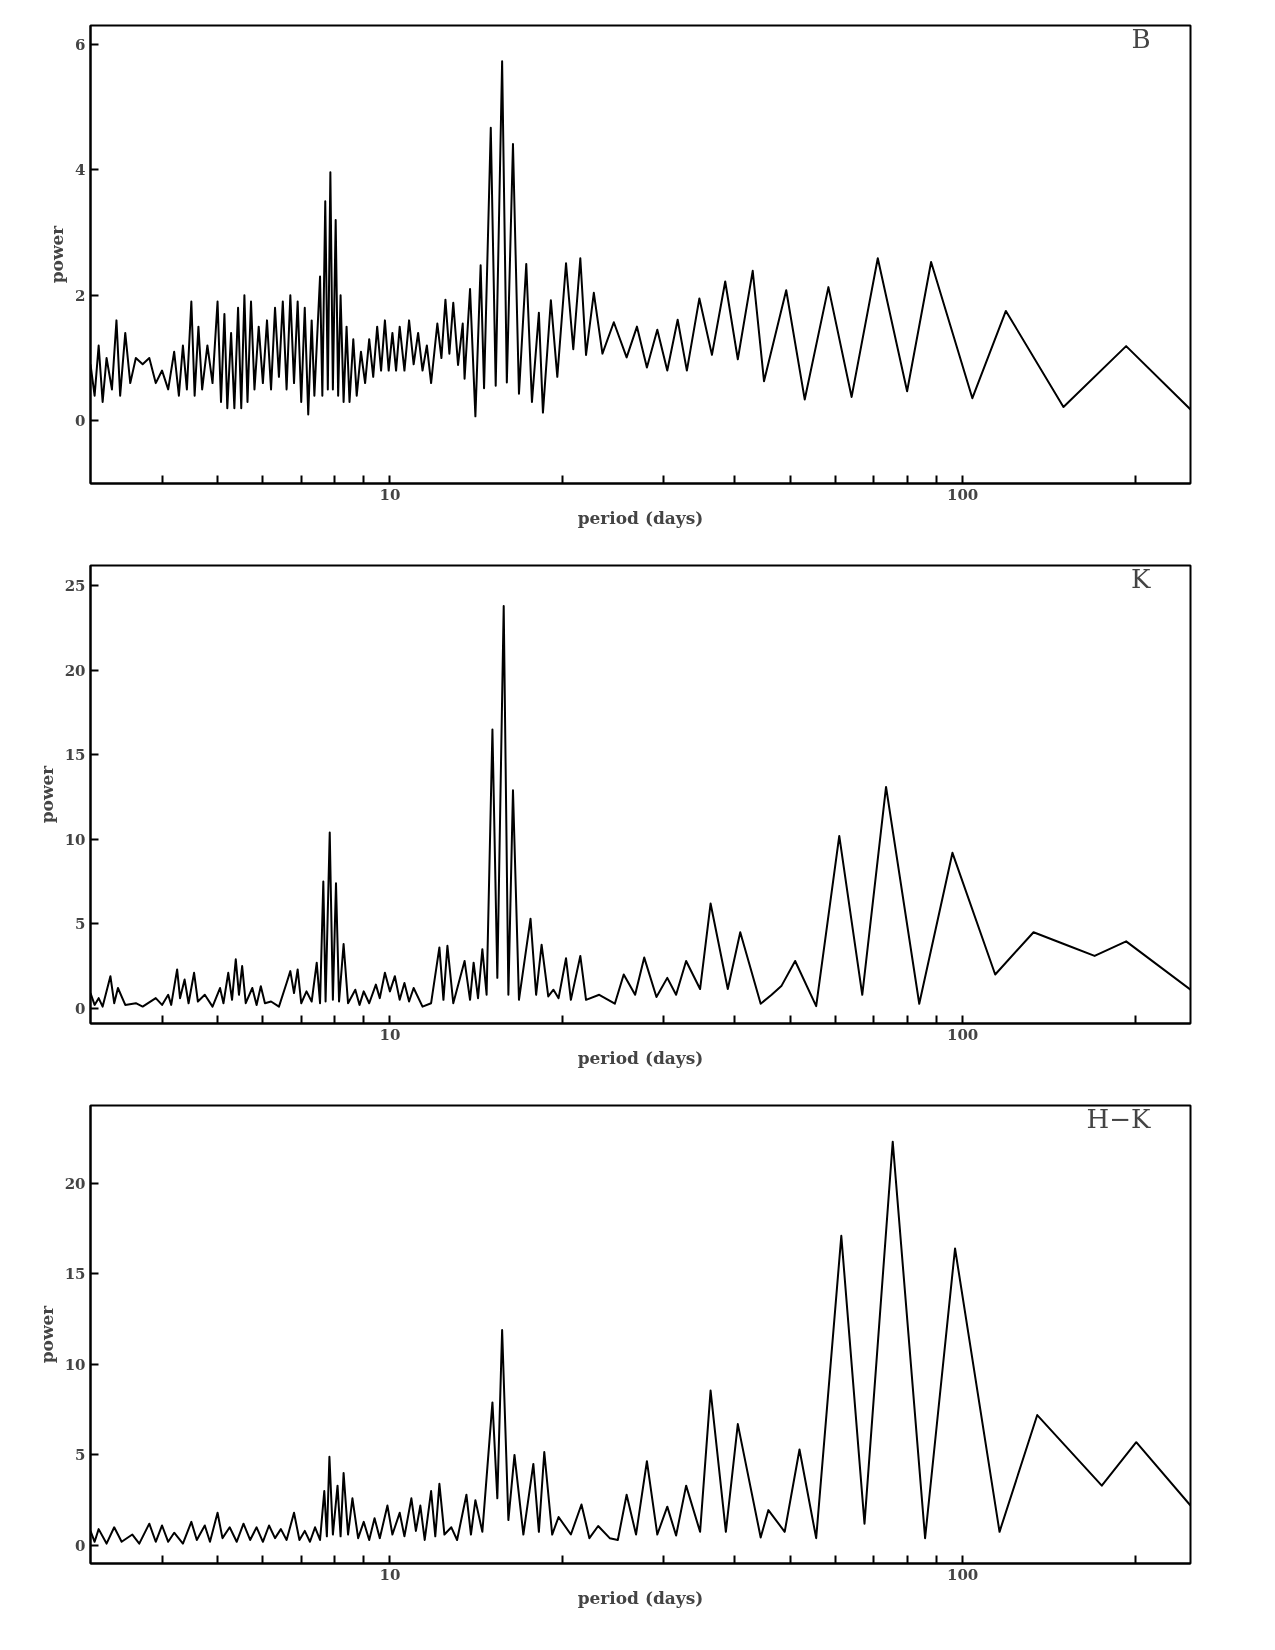 Image resolution: width=1275 pixels, height=1650 pixels. What do you see at coordinates (75, 586) in the screenshot?
I see `y-tick-label: 25` at bounding box center [75, 586].